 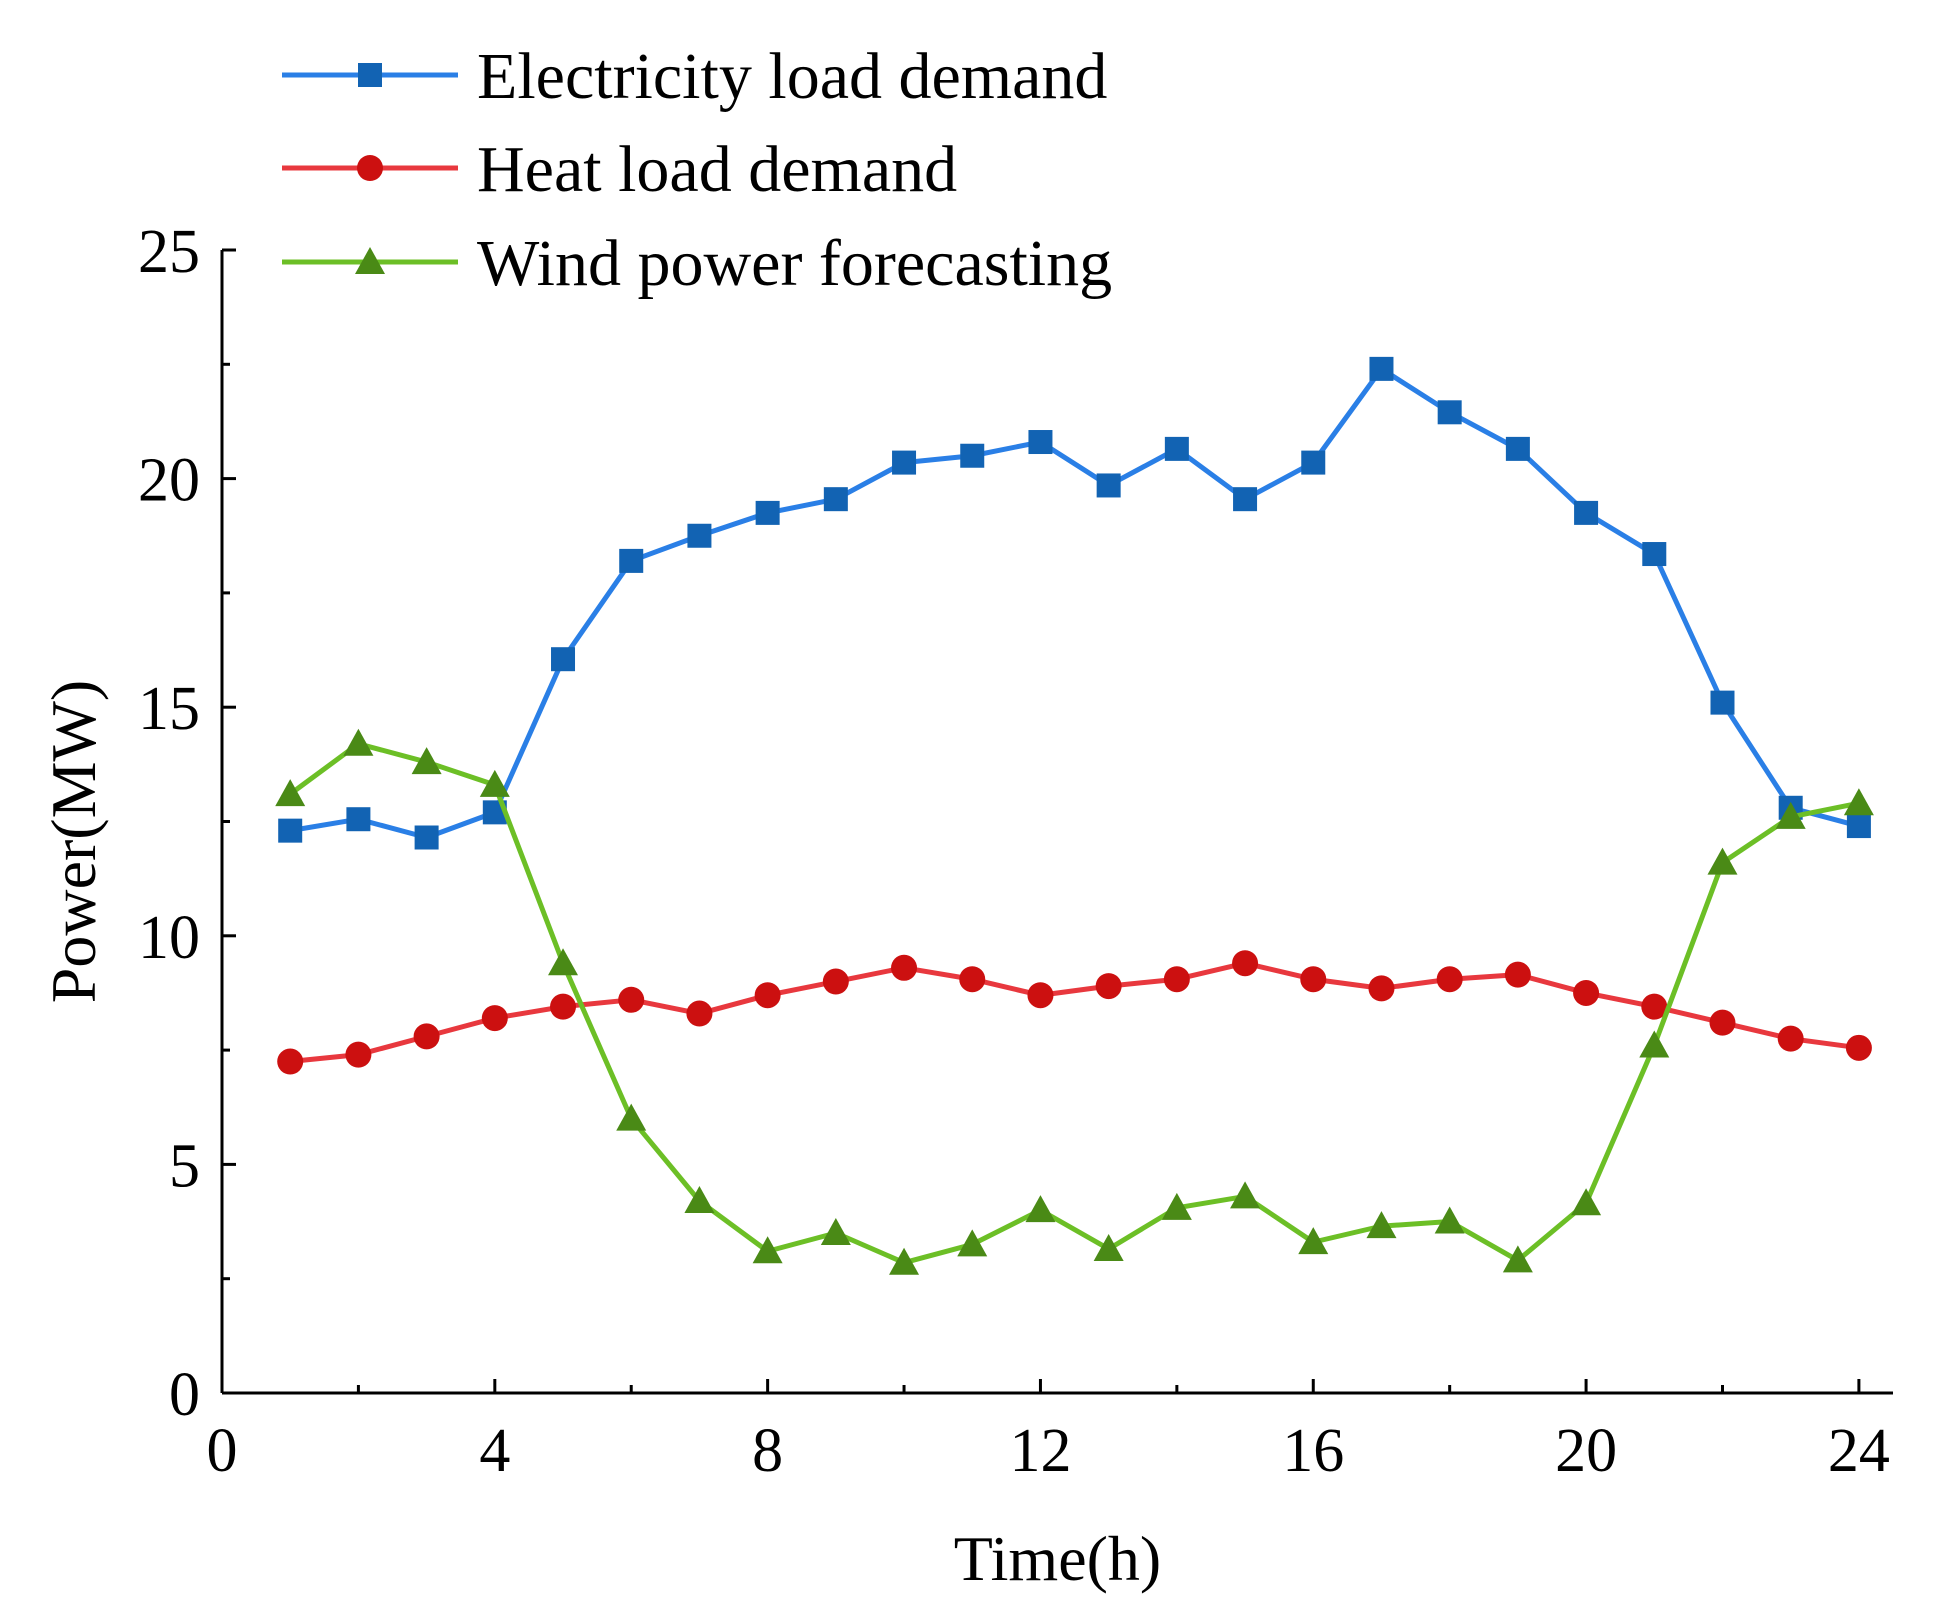 I want to click on y-axis-title: Power(MW), so click(x=73, y=841).